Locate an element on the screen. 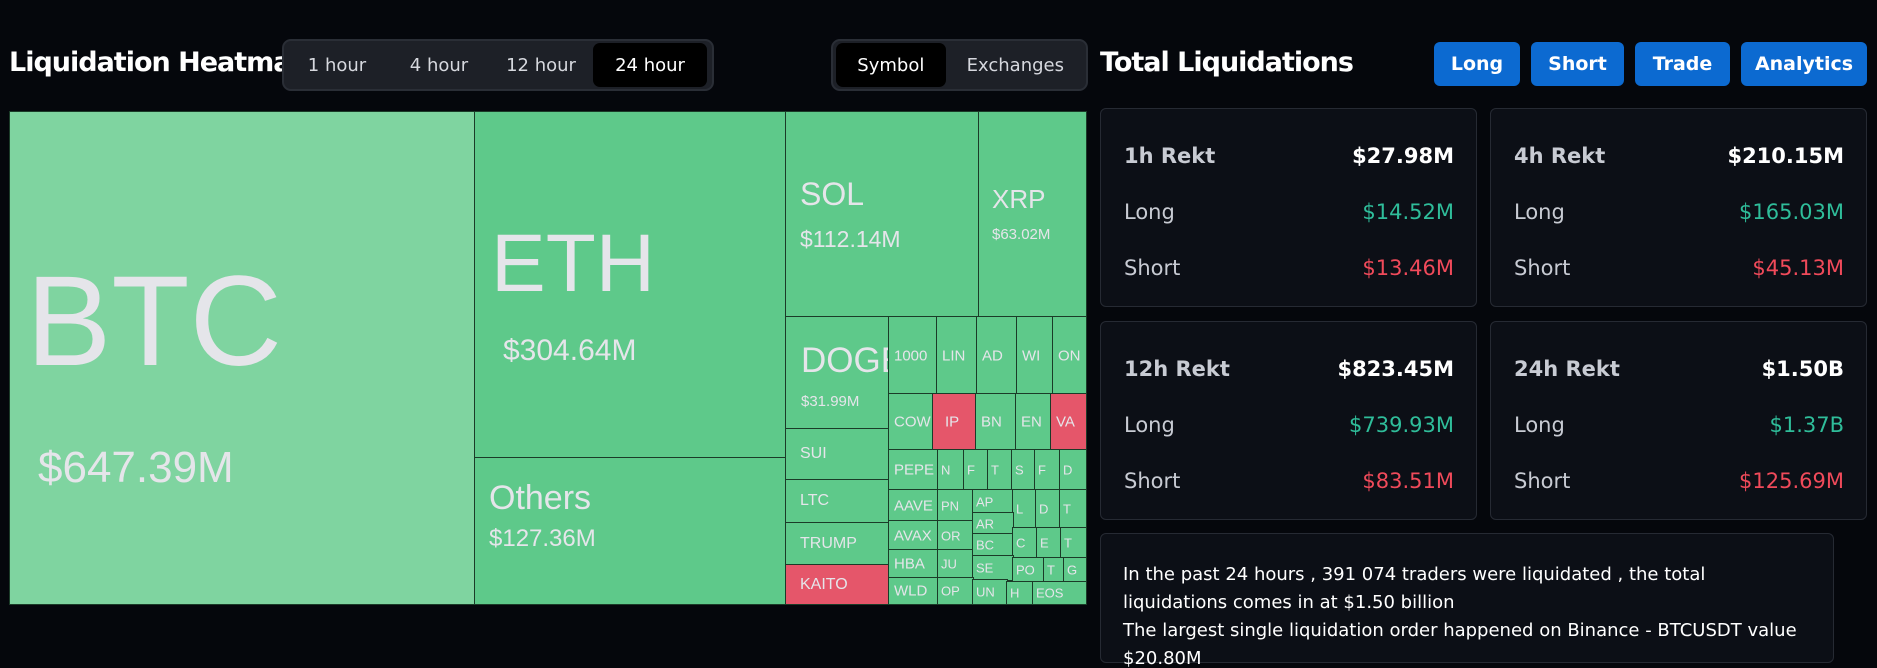 The width and height of the screenshot is (1877, 668). tile-small: BN is located at coordinates (996, 422).